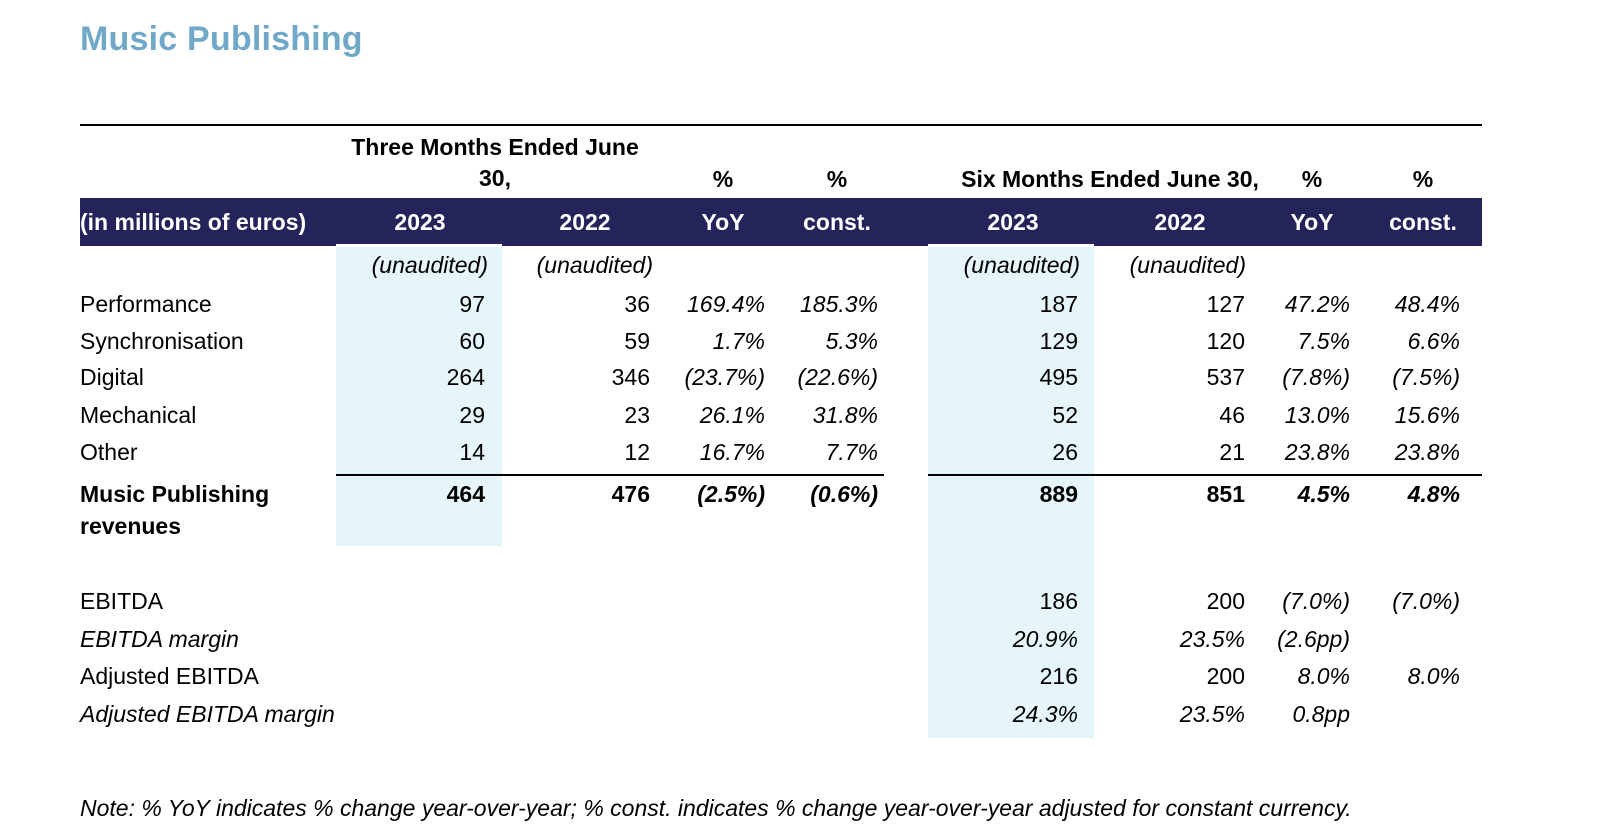  What do you see at coordinates (1433, 494) in the screenshot?
I see `total-cell: 4.8%` at bounding box center [1433, 494].